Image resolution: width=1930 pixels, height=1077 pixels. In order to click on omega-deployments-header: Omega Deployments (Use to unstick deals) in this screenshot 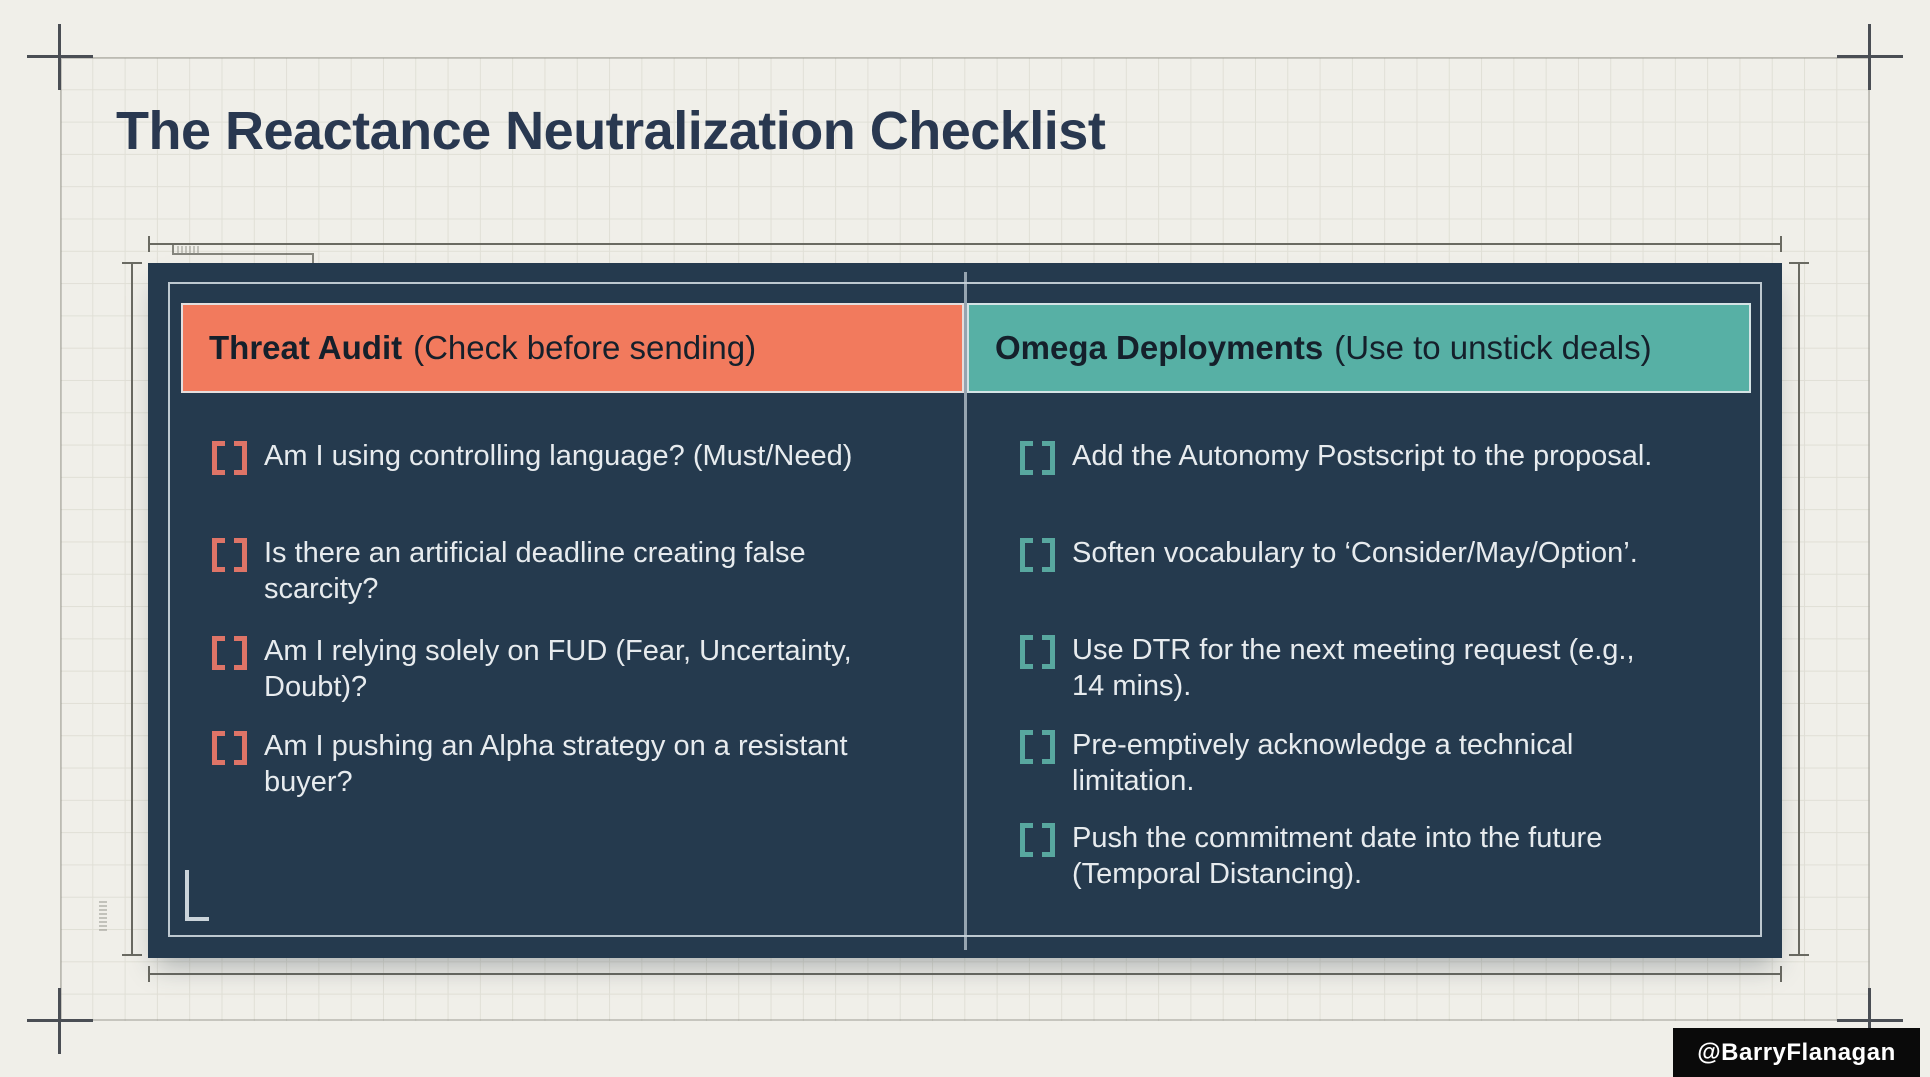, I will do `click(1359, 348)`.